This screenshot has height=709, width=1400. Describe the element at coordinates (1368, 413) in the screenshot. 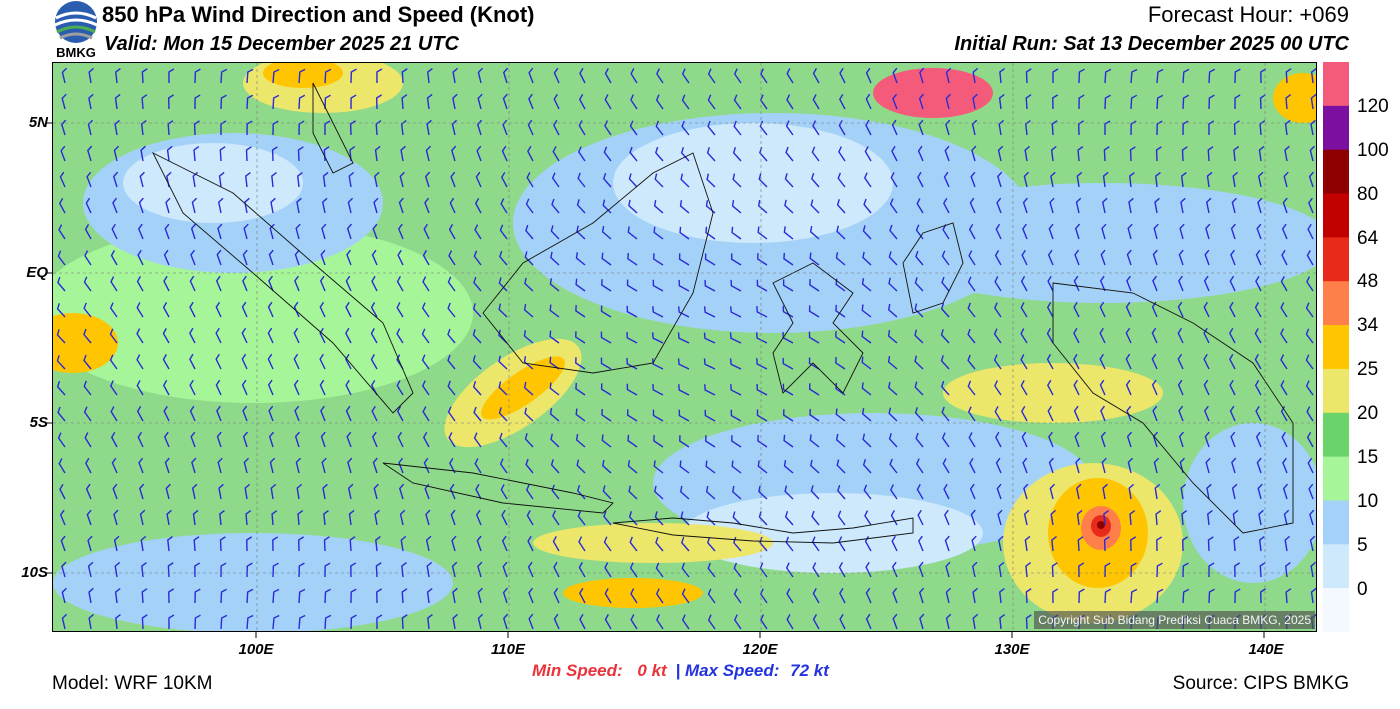

I see `colorbar-label-20: 20` at that location.